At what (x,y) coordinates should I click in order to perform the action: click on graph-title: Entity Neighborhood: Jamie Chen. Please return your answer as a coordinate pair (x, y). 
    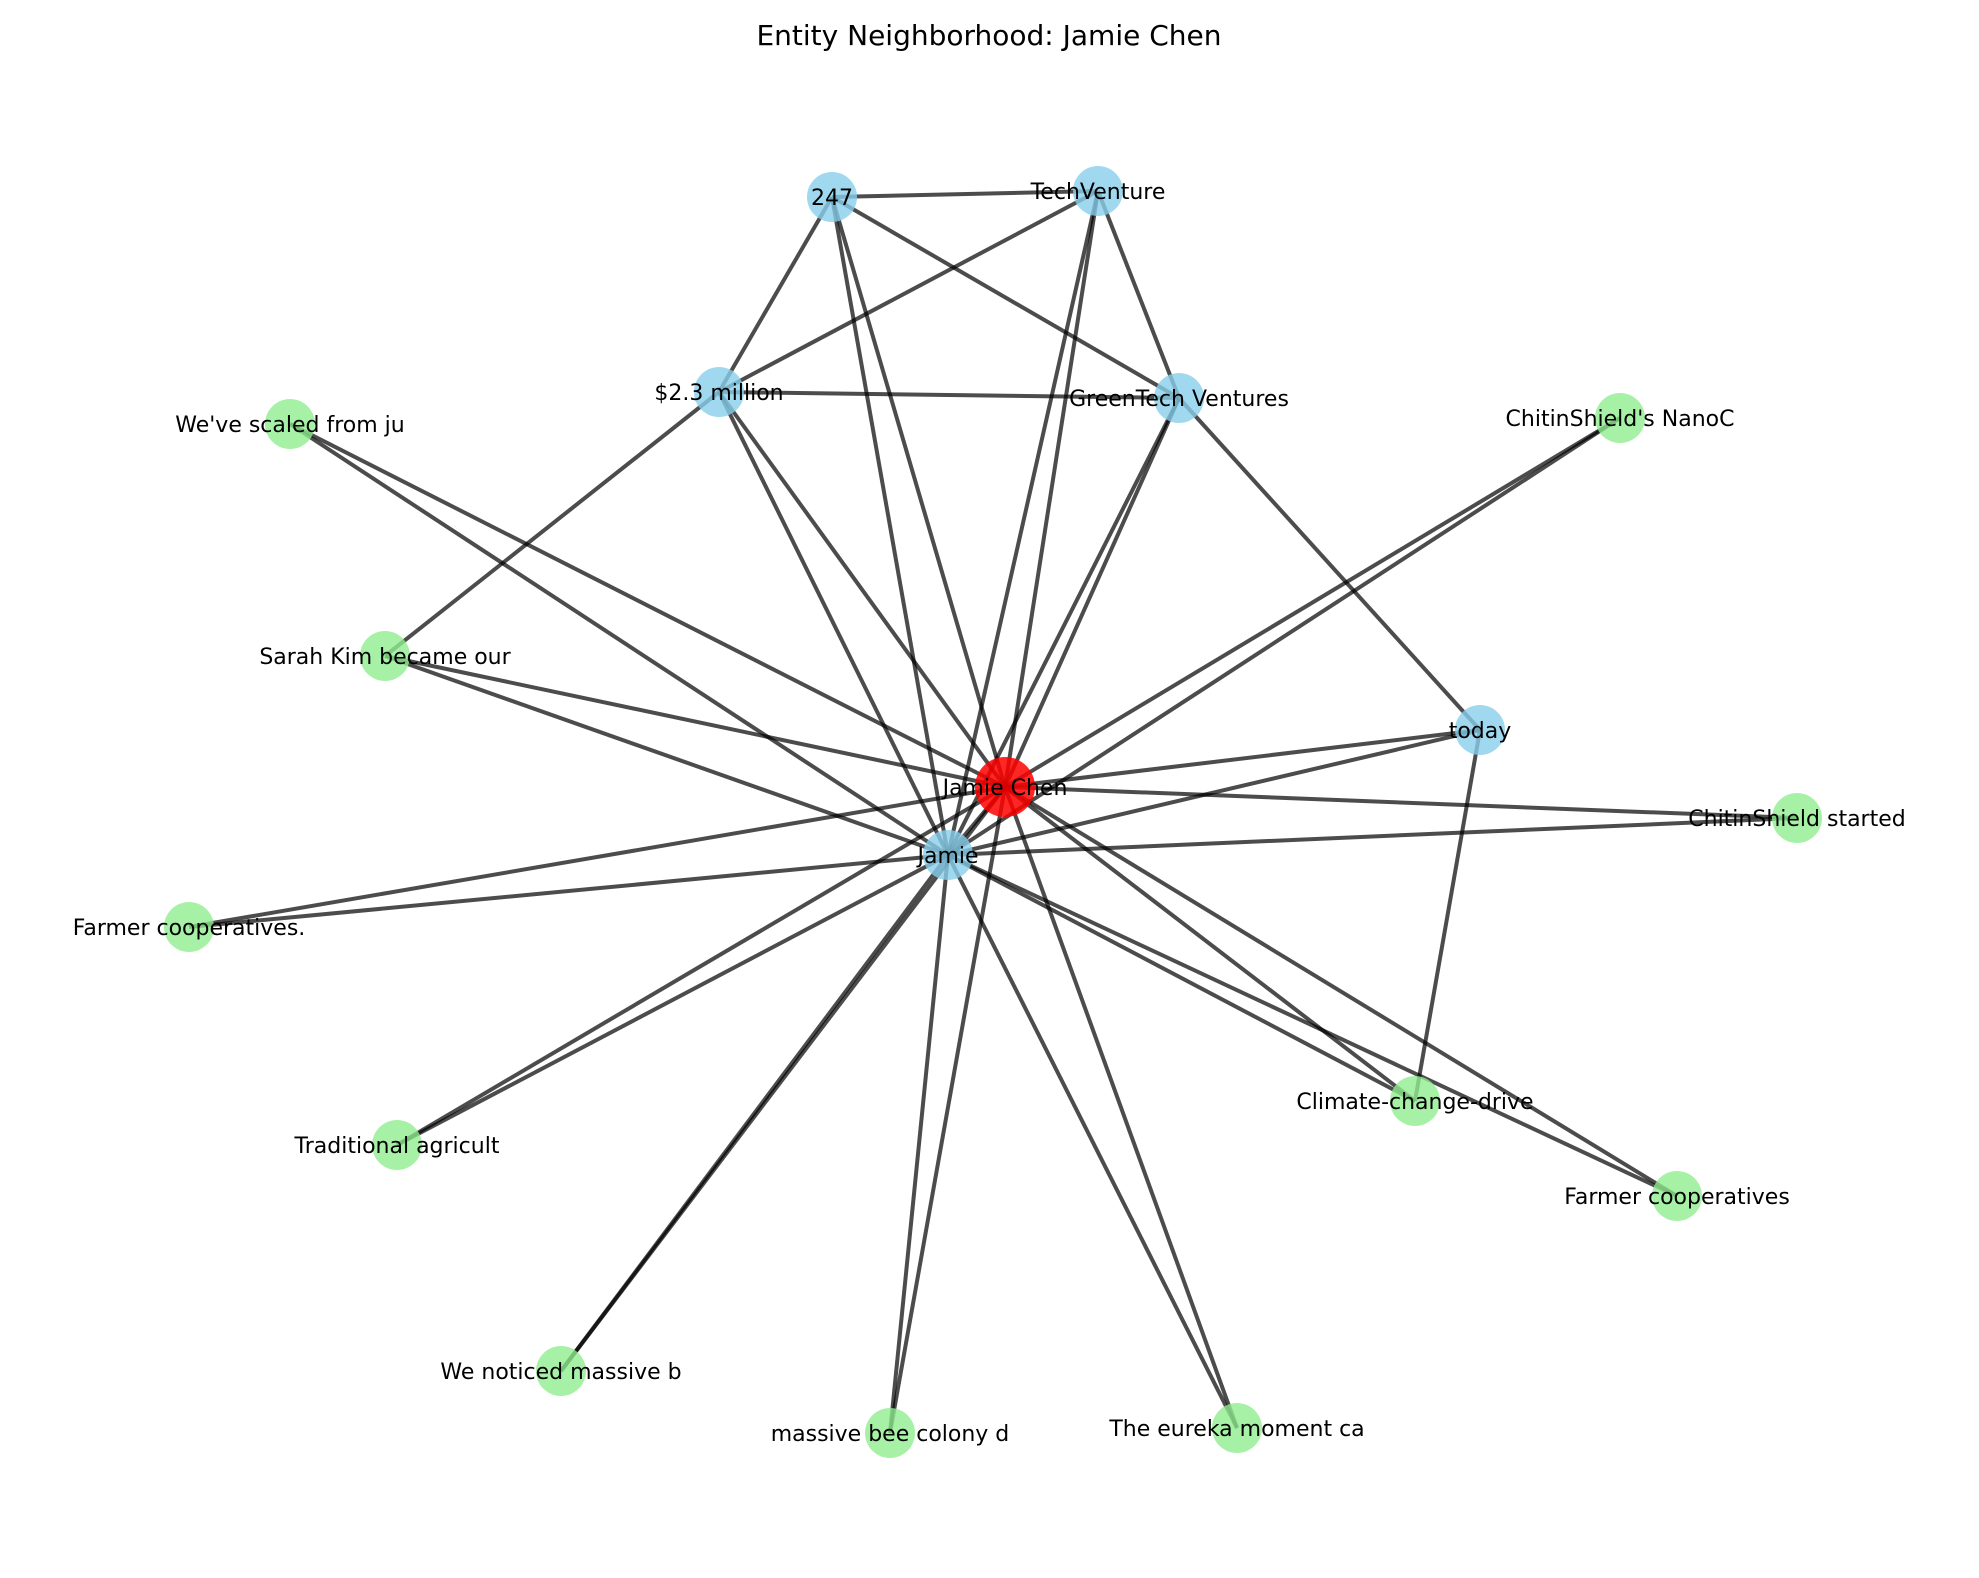
    Looking at the image, I should click on (988, 35).